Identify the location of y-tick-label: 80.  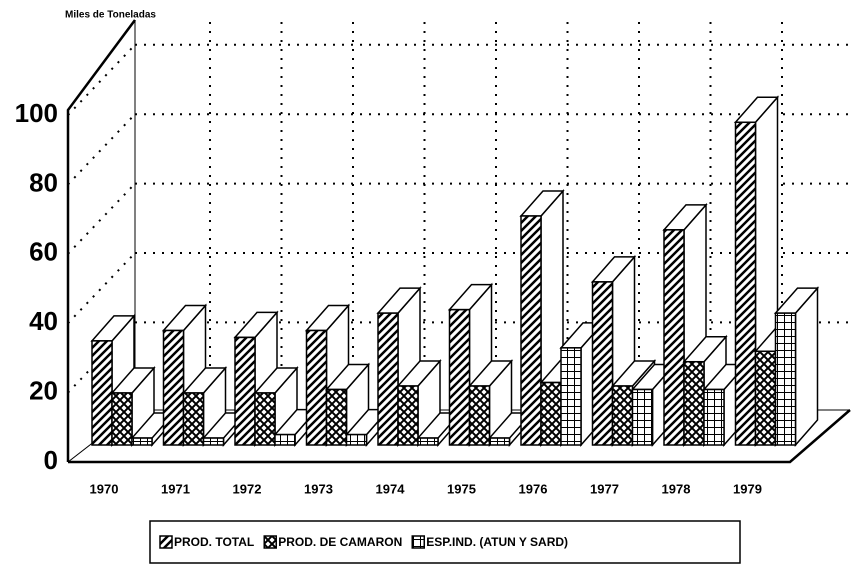
(43, 182).